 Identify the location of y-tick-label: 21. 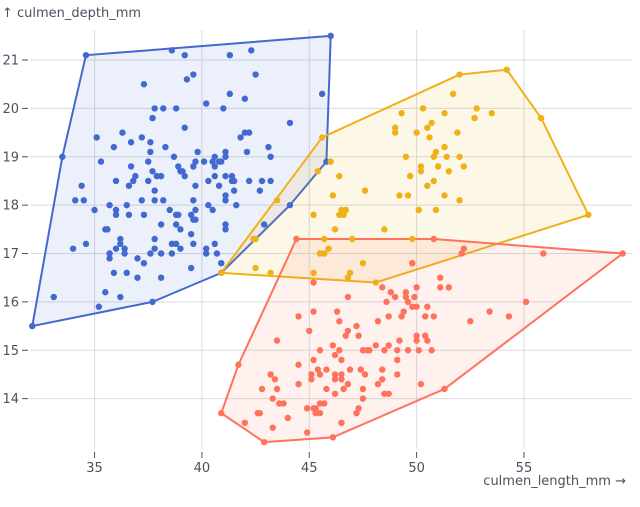
(10, 61).